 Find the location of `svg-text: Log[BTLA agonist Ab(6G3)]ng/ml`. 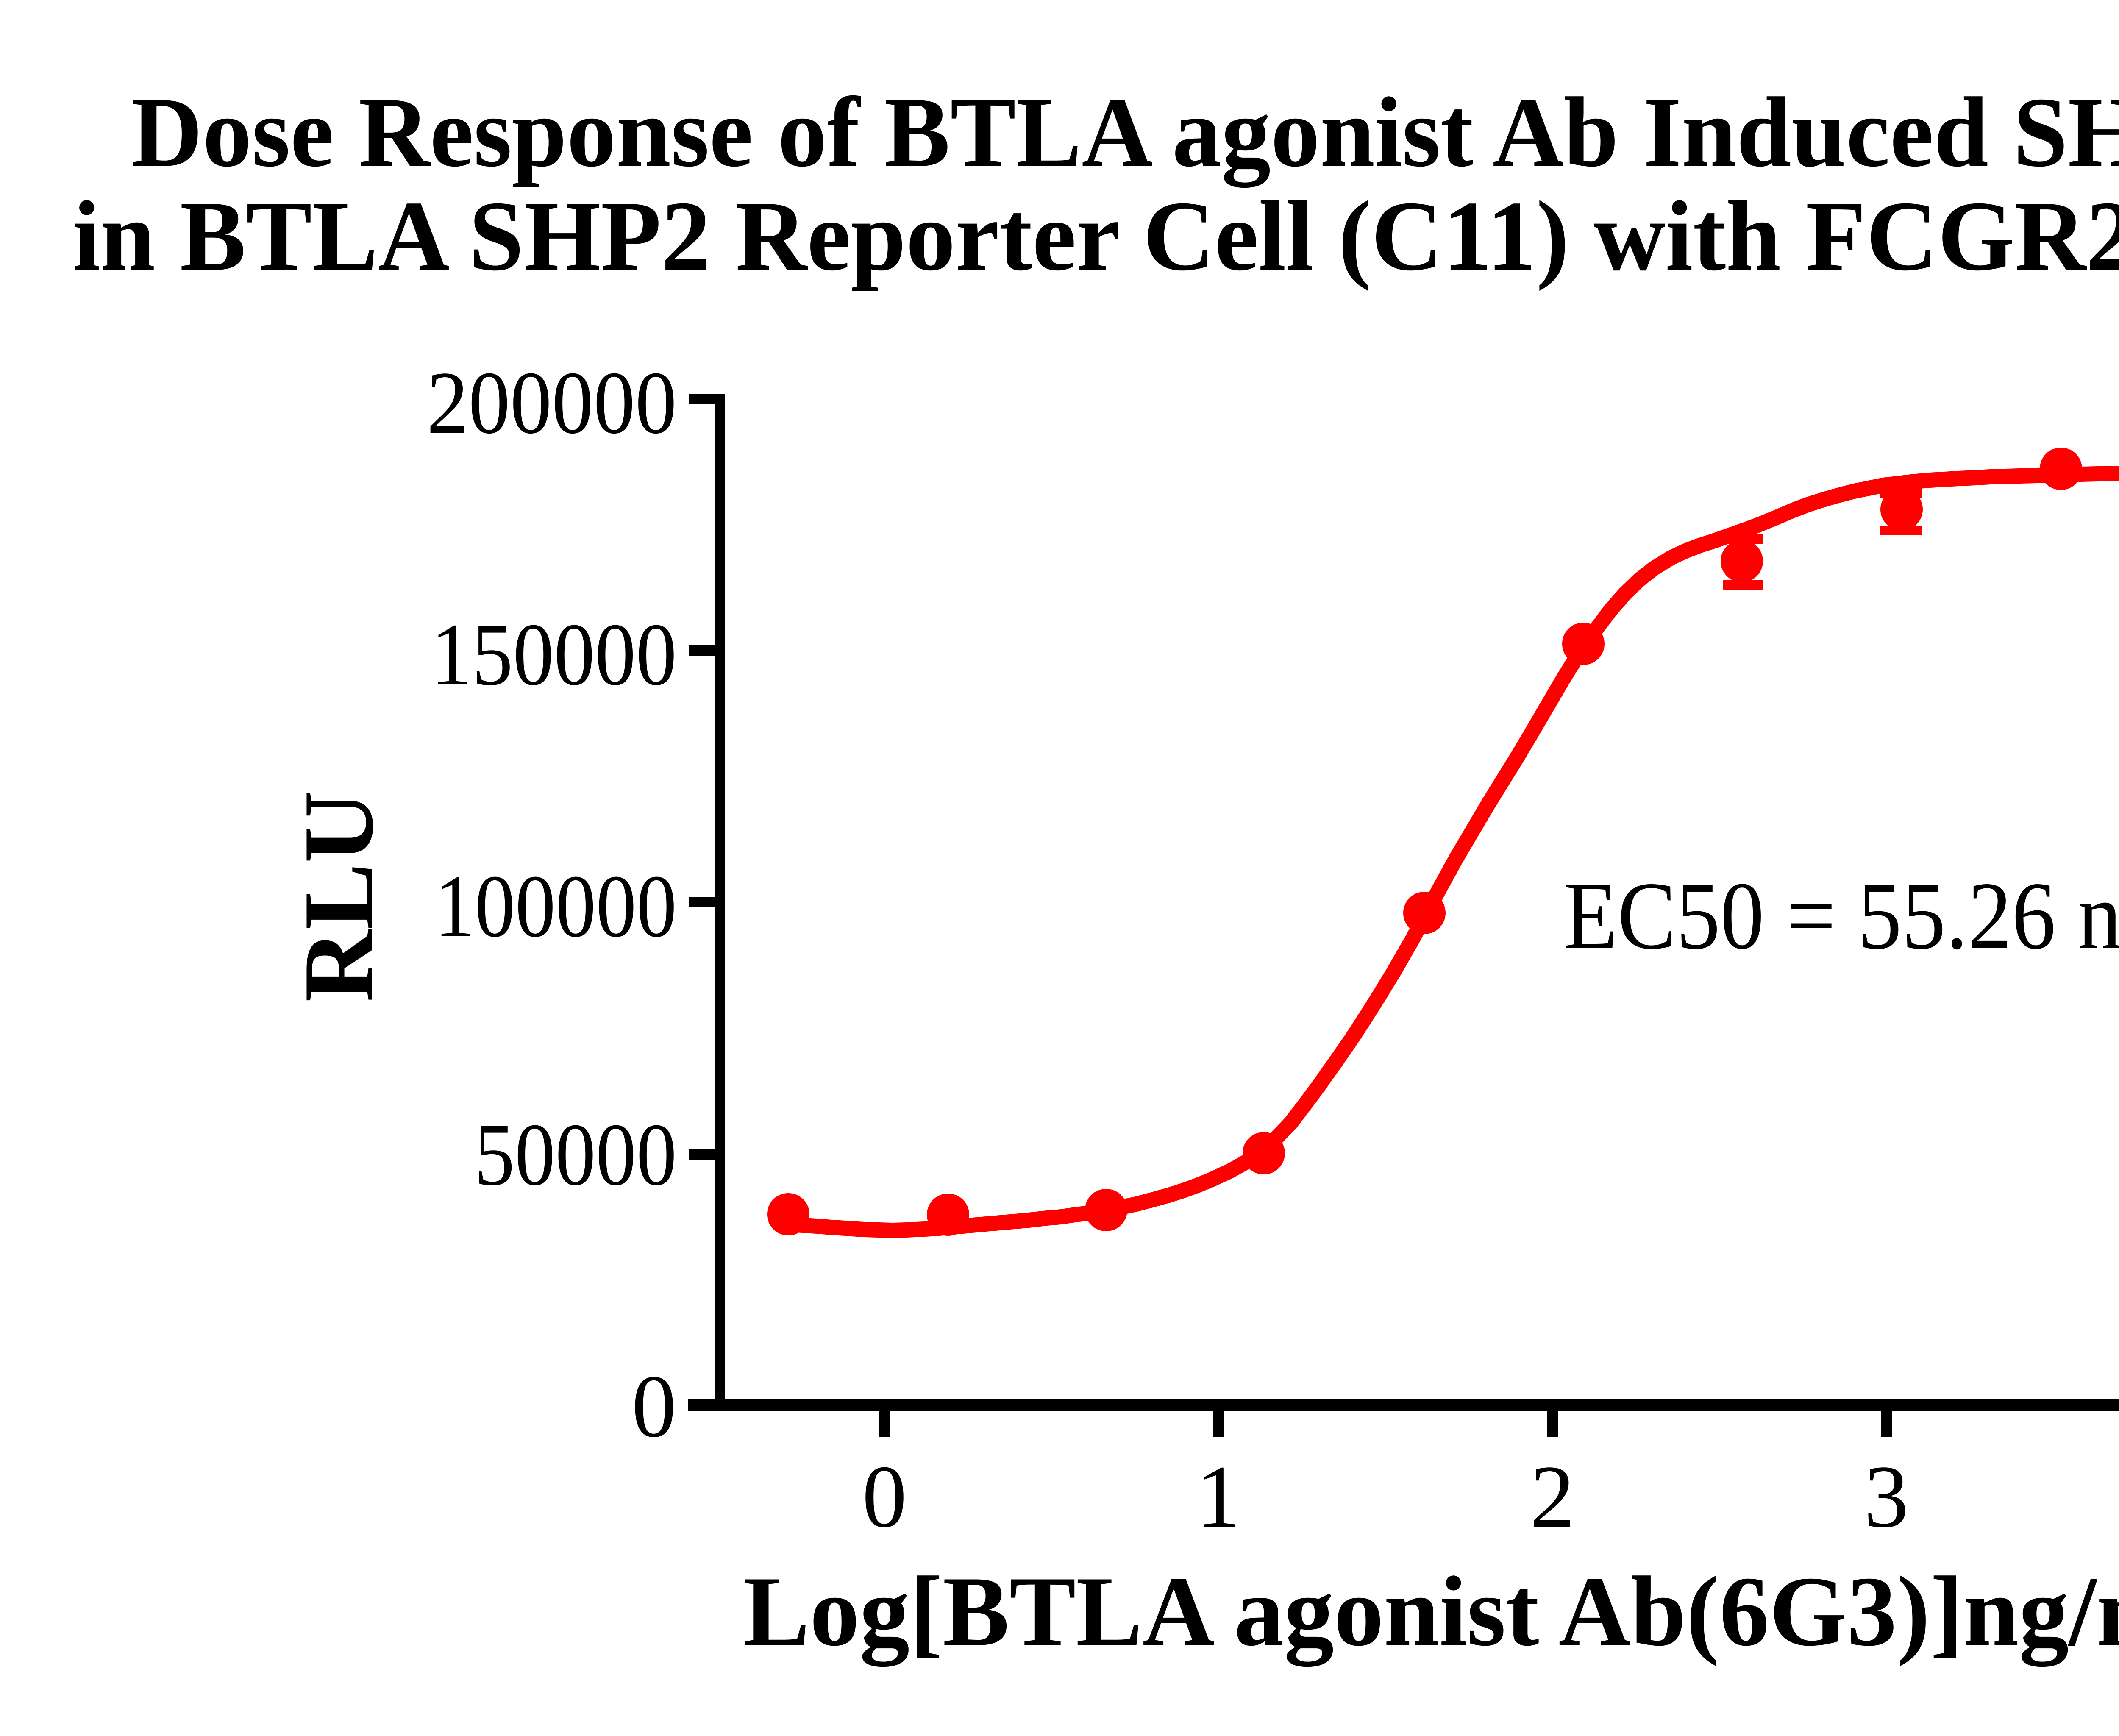

svg-text: Log[BTLA agonist Ab(6G3)]ng/ml is located at coordinates (1431, 1611).